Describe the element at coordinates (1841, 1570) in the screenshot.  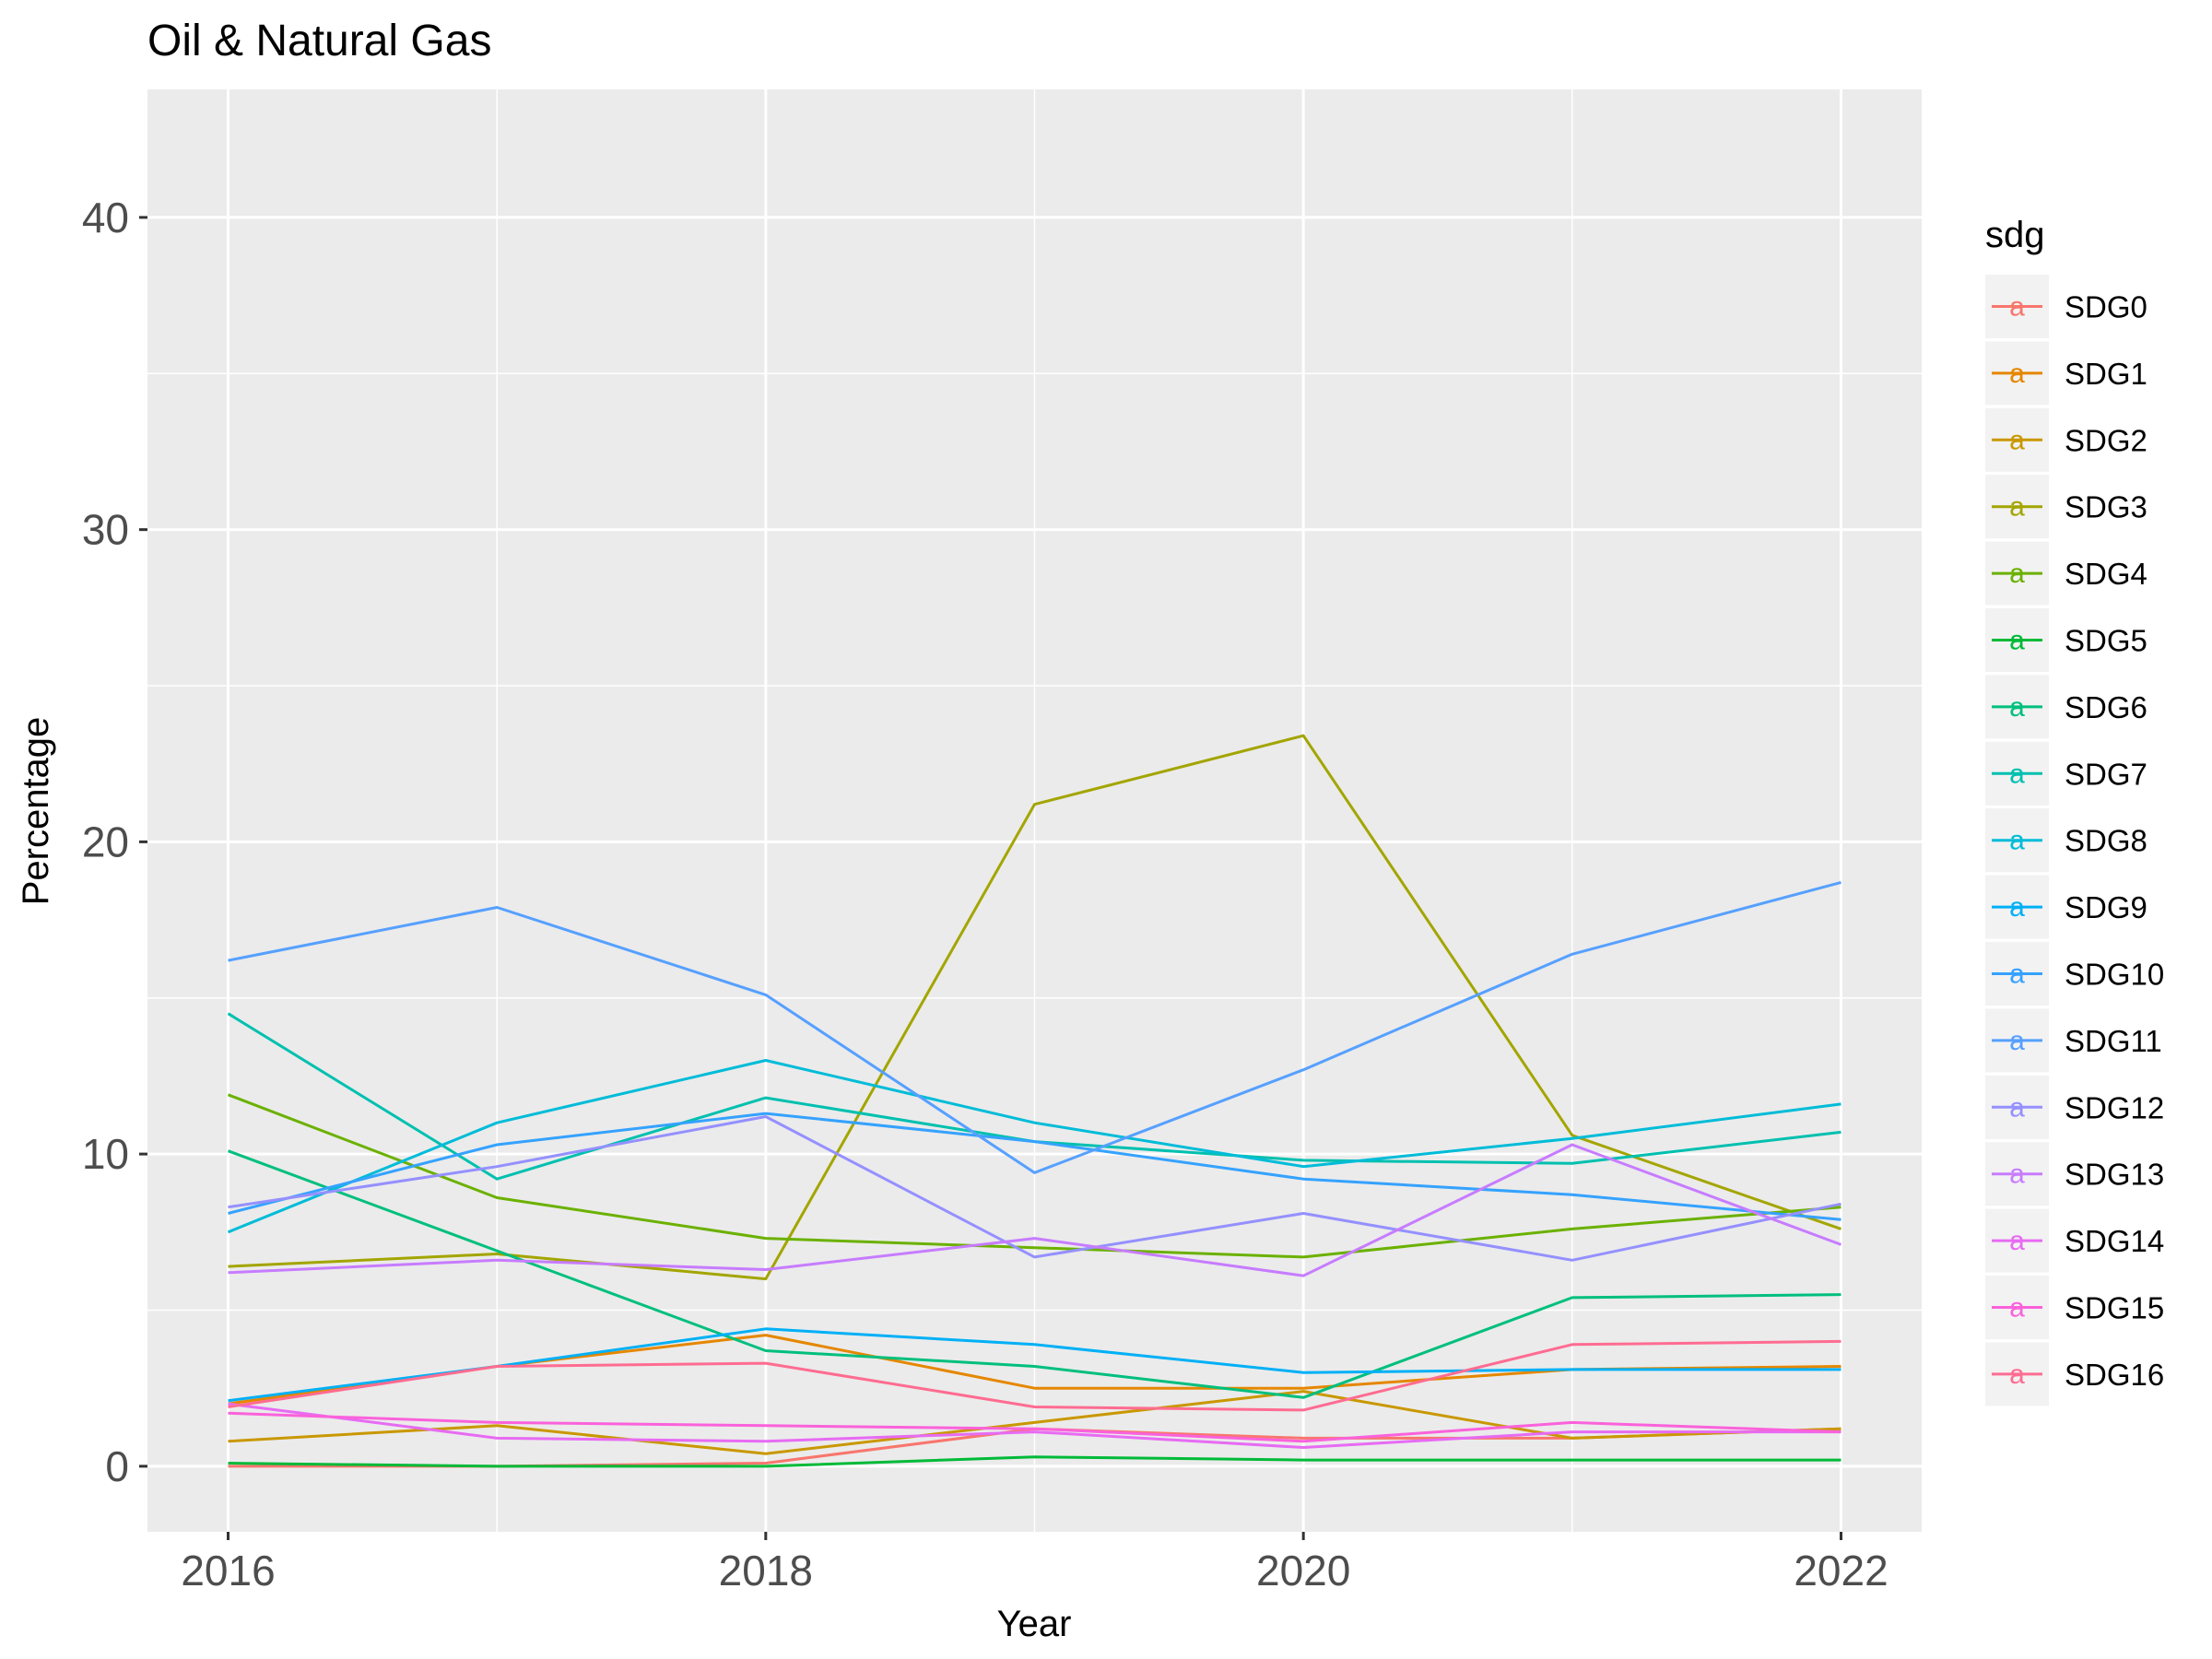
I see `x-tick-label: 2022` at that location.